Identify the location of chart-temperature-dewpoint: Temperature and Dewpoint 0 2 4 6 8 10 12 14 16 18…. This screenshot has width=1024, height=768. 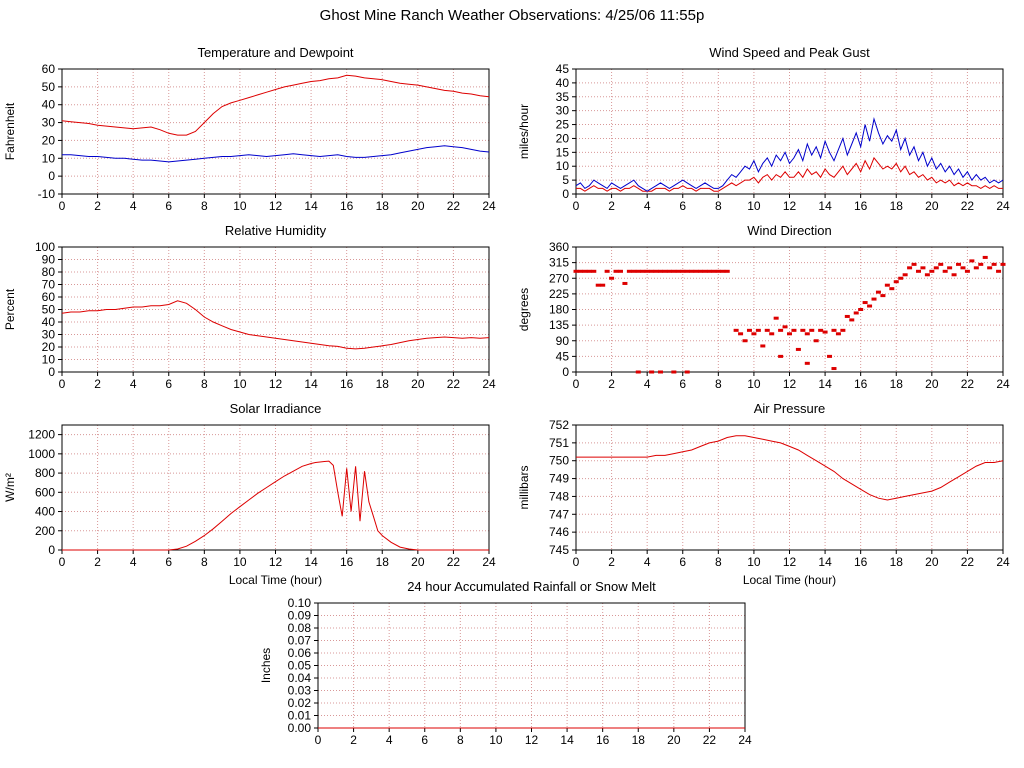
(252, 130).